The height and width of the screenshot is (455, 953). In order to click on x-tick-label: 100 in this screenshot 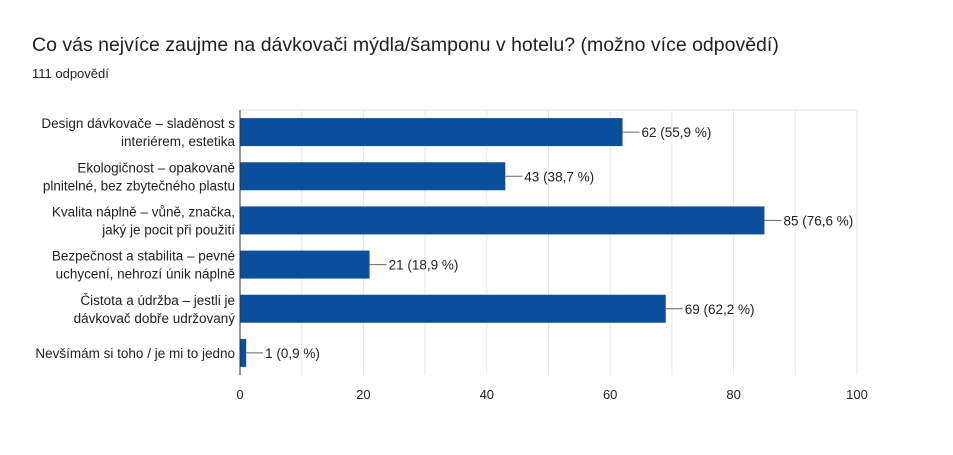, I will do `click(857, 394)`.